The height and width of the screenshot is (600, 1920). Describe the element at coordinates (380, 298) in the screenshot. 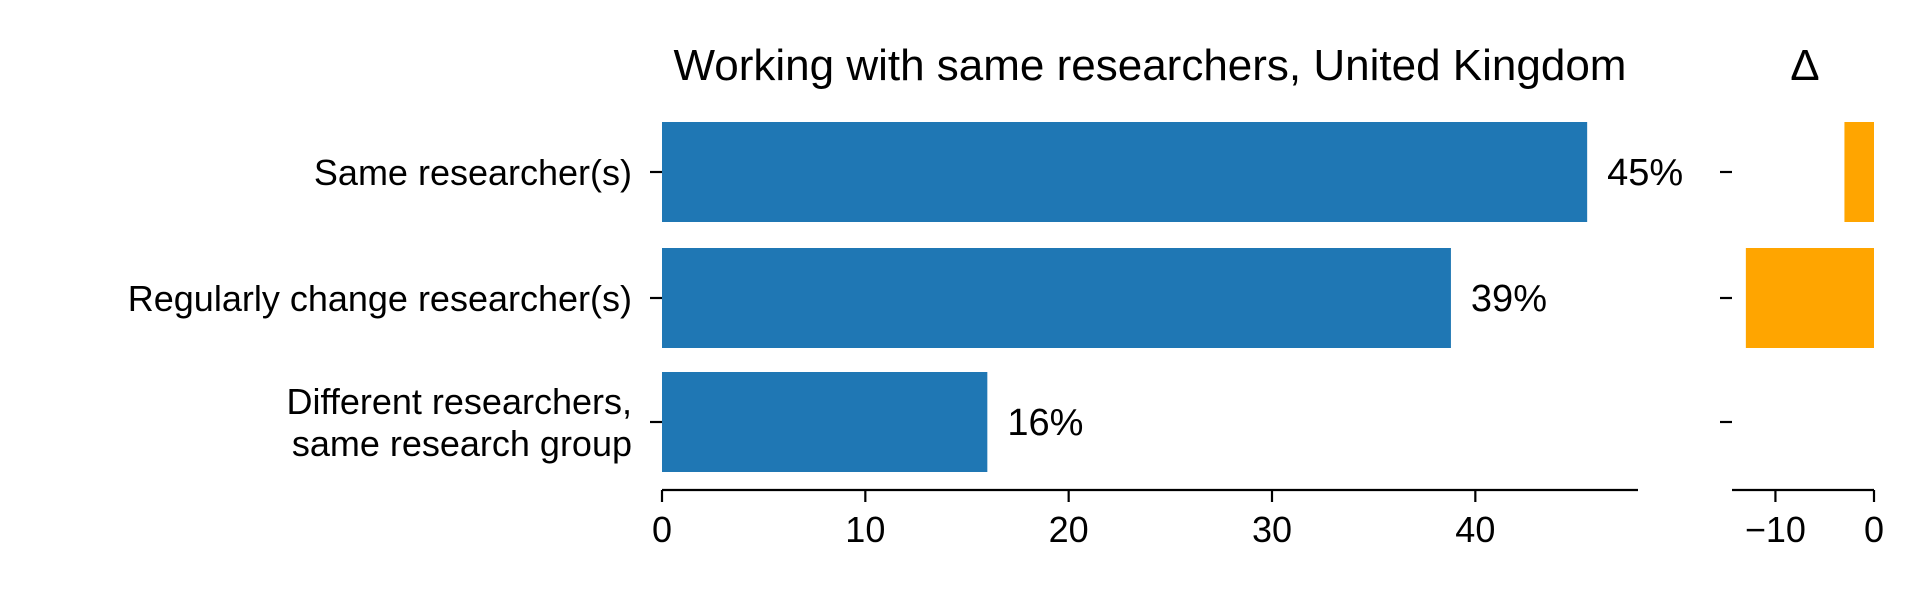

I see `category-label: Regularly change researcher(s)` at that location.